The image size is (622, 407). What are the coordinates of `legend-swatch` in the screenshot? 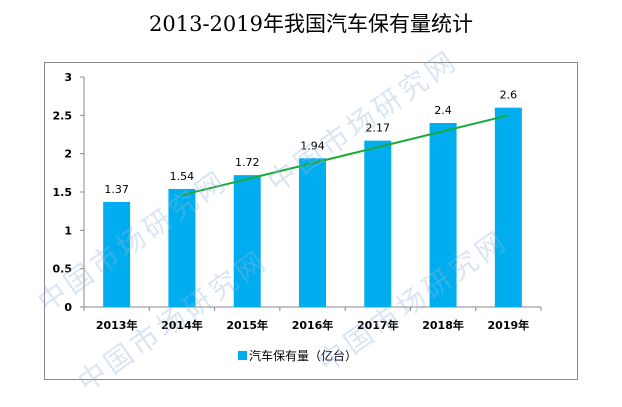 It's located at (242, 355).